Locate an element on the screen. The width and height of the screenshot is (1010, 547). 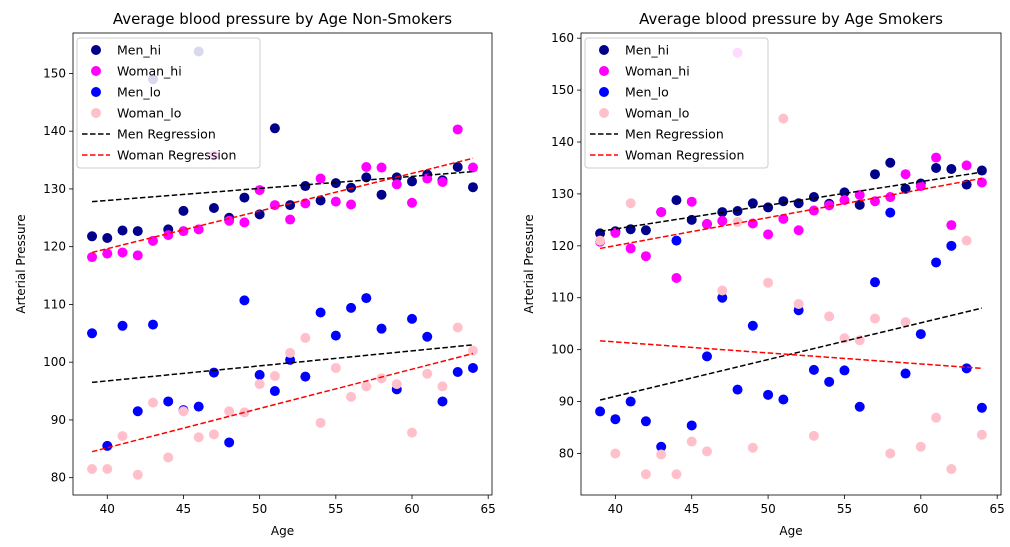
x-tick-label: 65 is located at coordinates (997, 509).